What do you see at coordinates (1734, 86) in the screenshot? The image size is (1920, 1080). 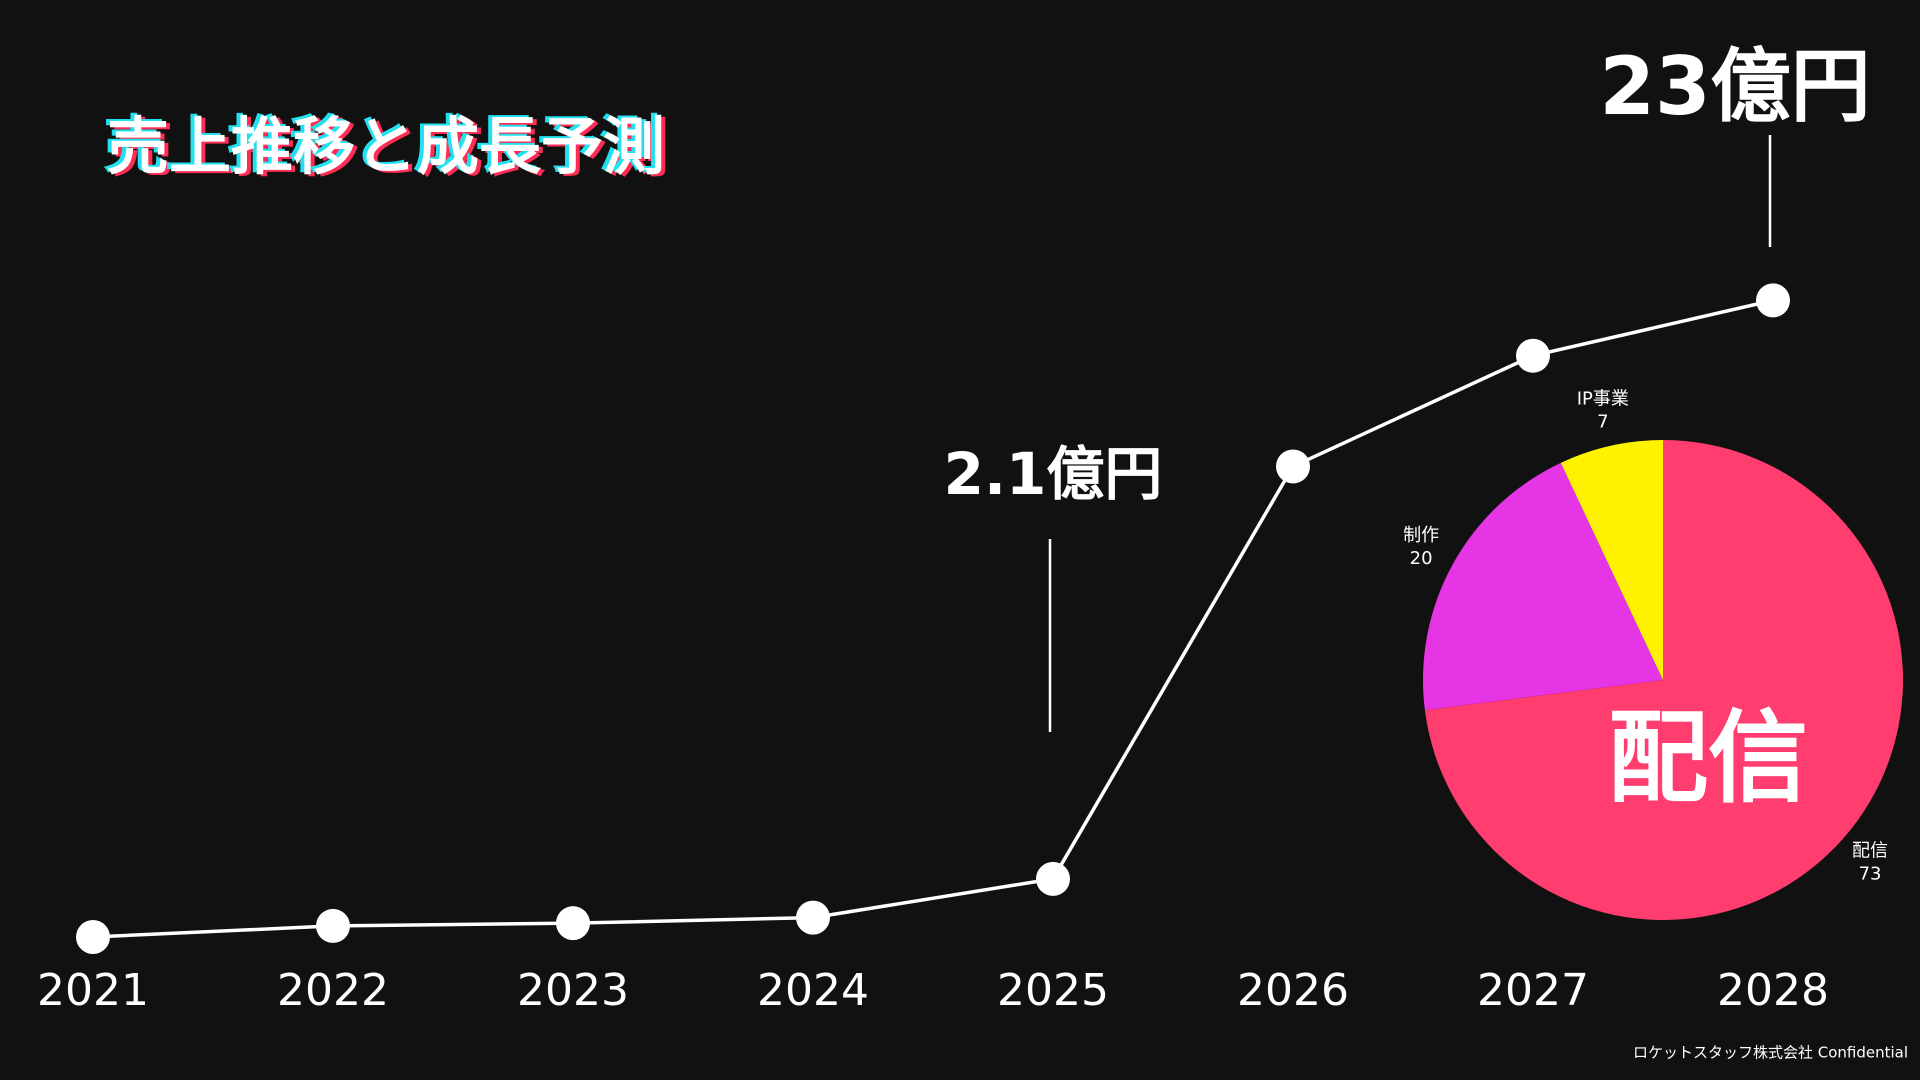 I see `value-label: 23億円` at bounding box center [1734, 86].